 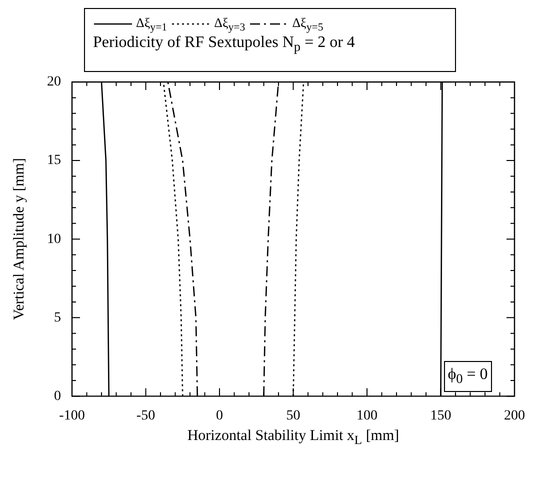 What do you see at coordinates (54, 82) in the screenshot?
I see `y-tick-label: 20` at bounding box center [54, 82].